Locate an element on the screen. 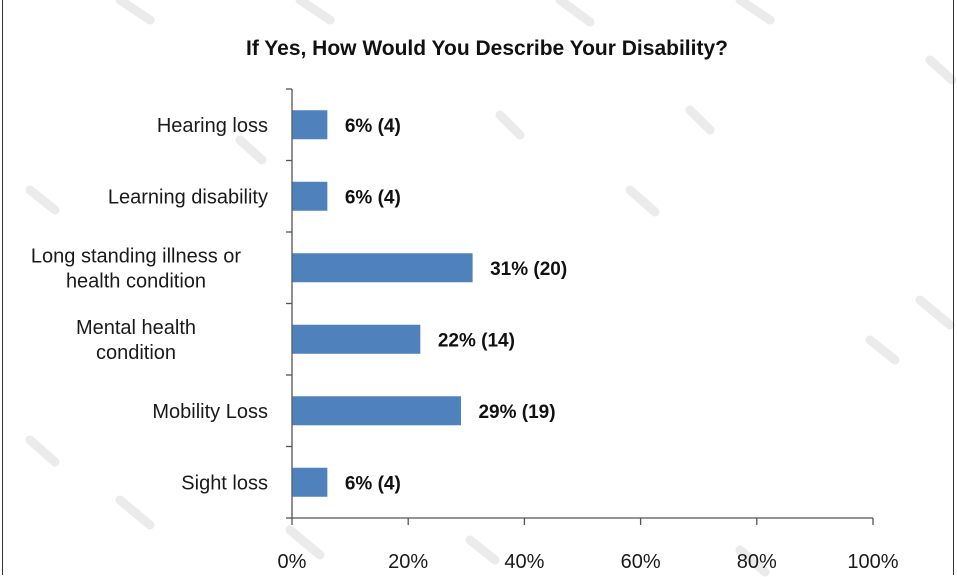 The height and width of the screenshot is (577, 957). category-label: Sight loss is located at coordinates (224, 483).